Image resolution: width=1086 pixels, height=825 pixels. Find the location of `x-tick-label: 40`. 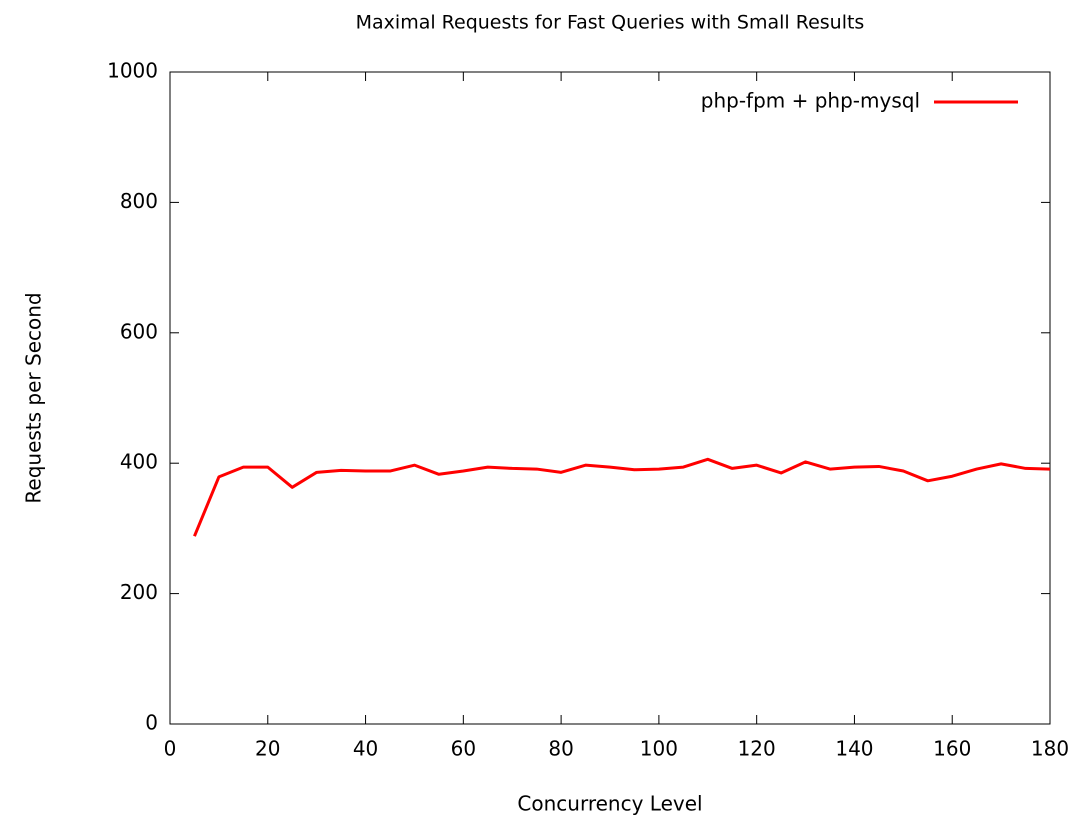

x-tick-label: 40 is located at coordinates (365, 749).